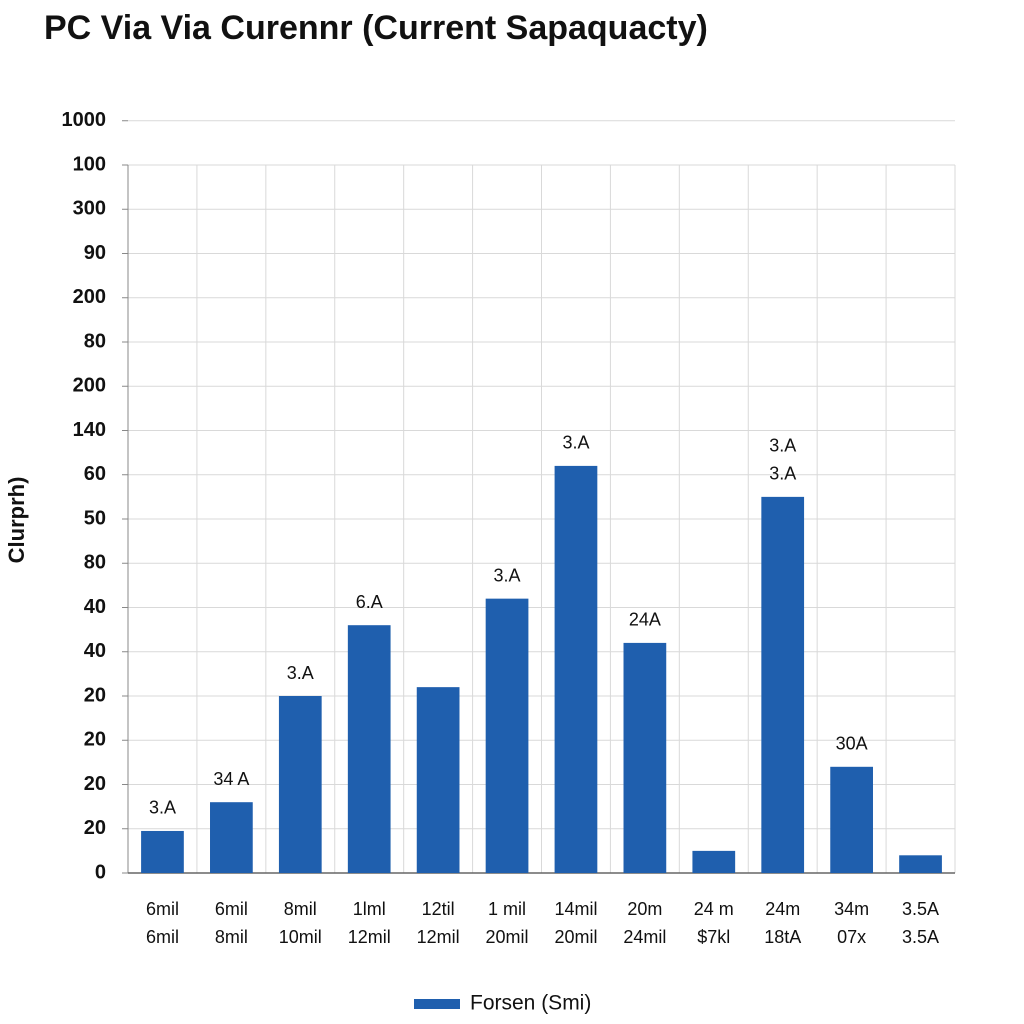 The image size is (1024, 1024). Describe the element at coordinates (782, 937) in the screenshot. I see `x-tick-label: 18tA` at that location.